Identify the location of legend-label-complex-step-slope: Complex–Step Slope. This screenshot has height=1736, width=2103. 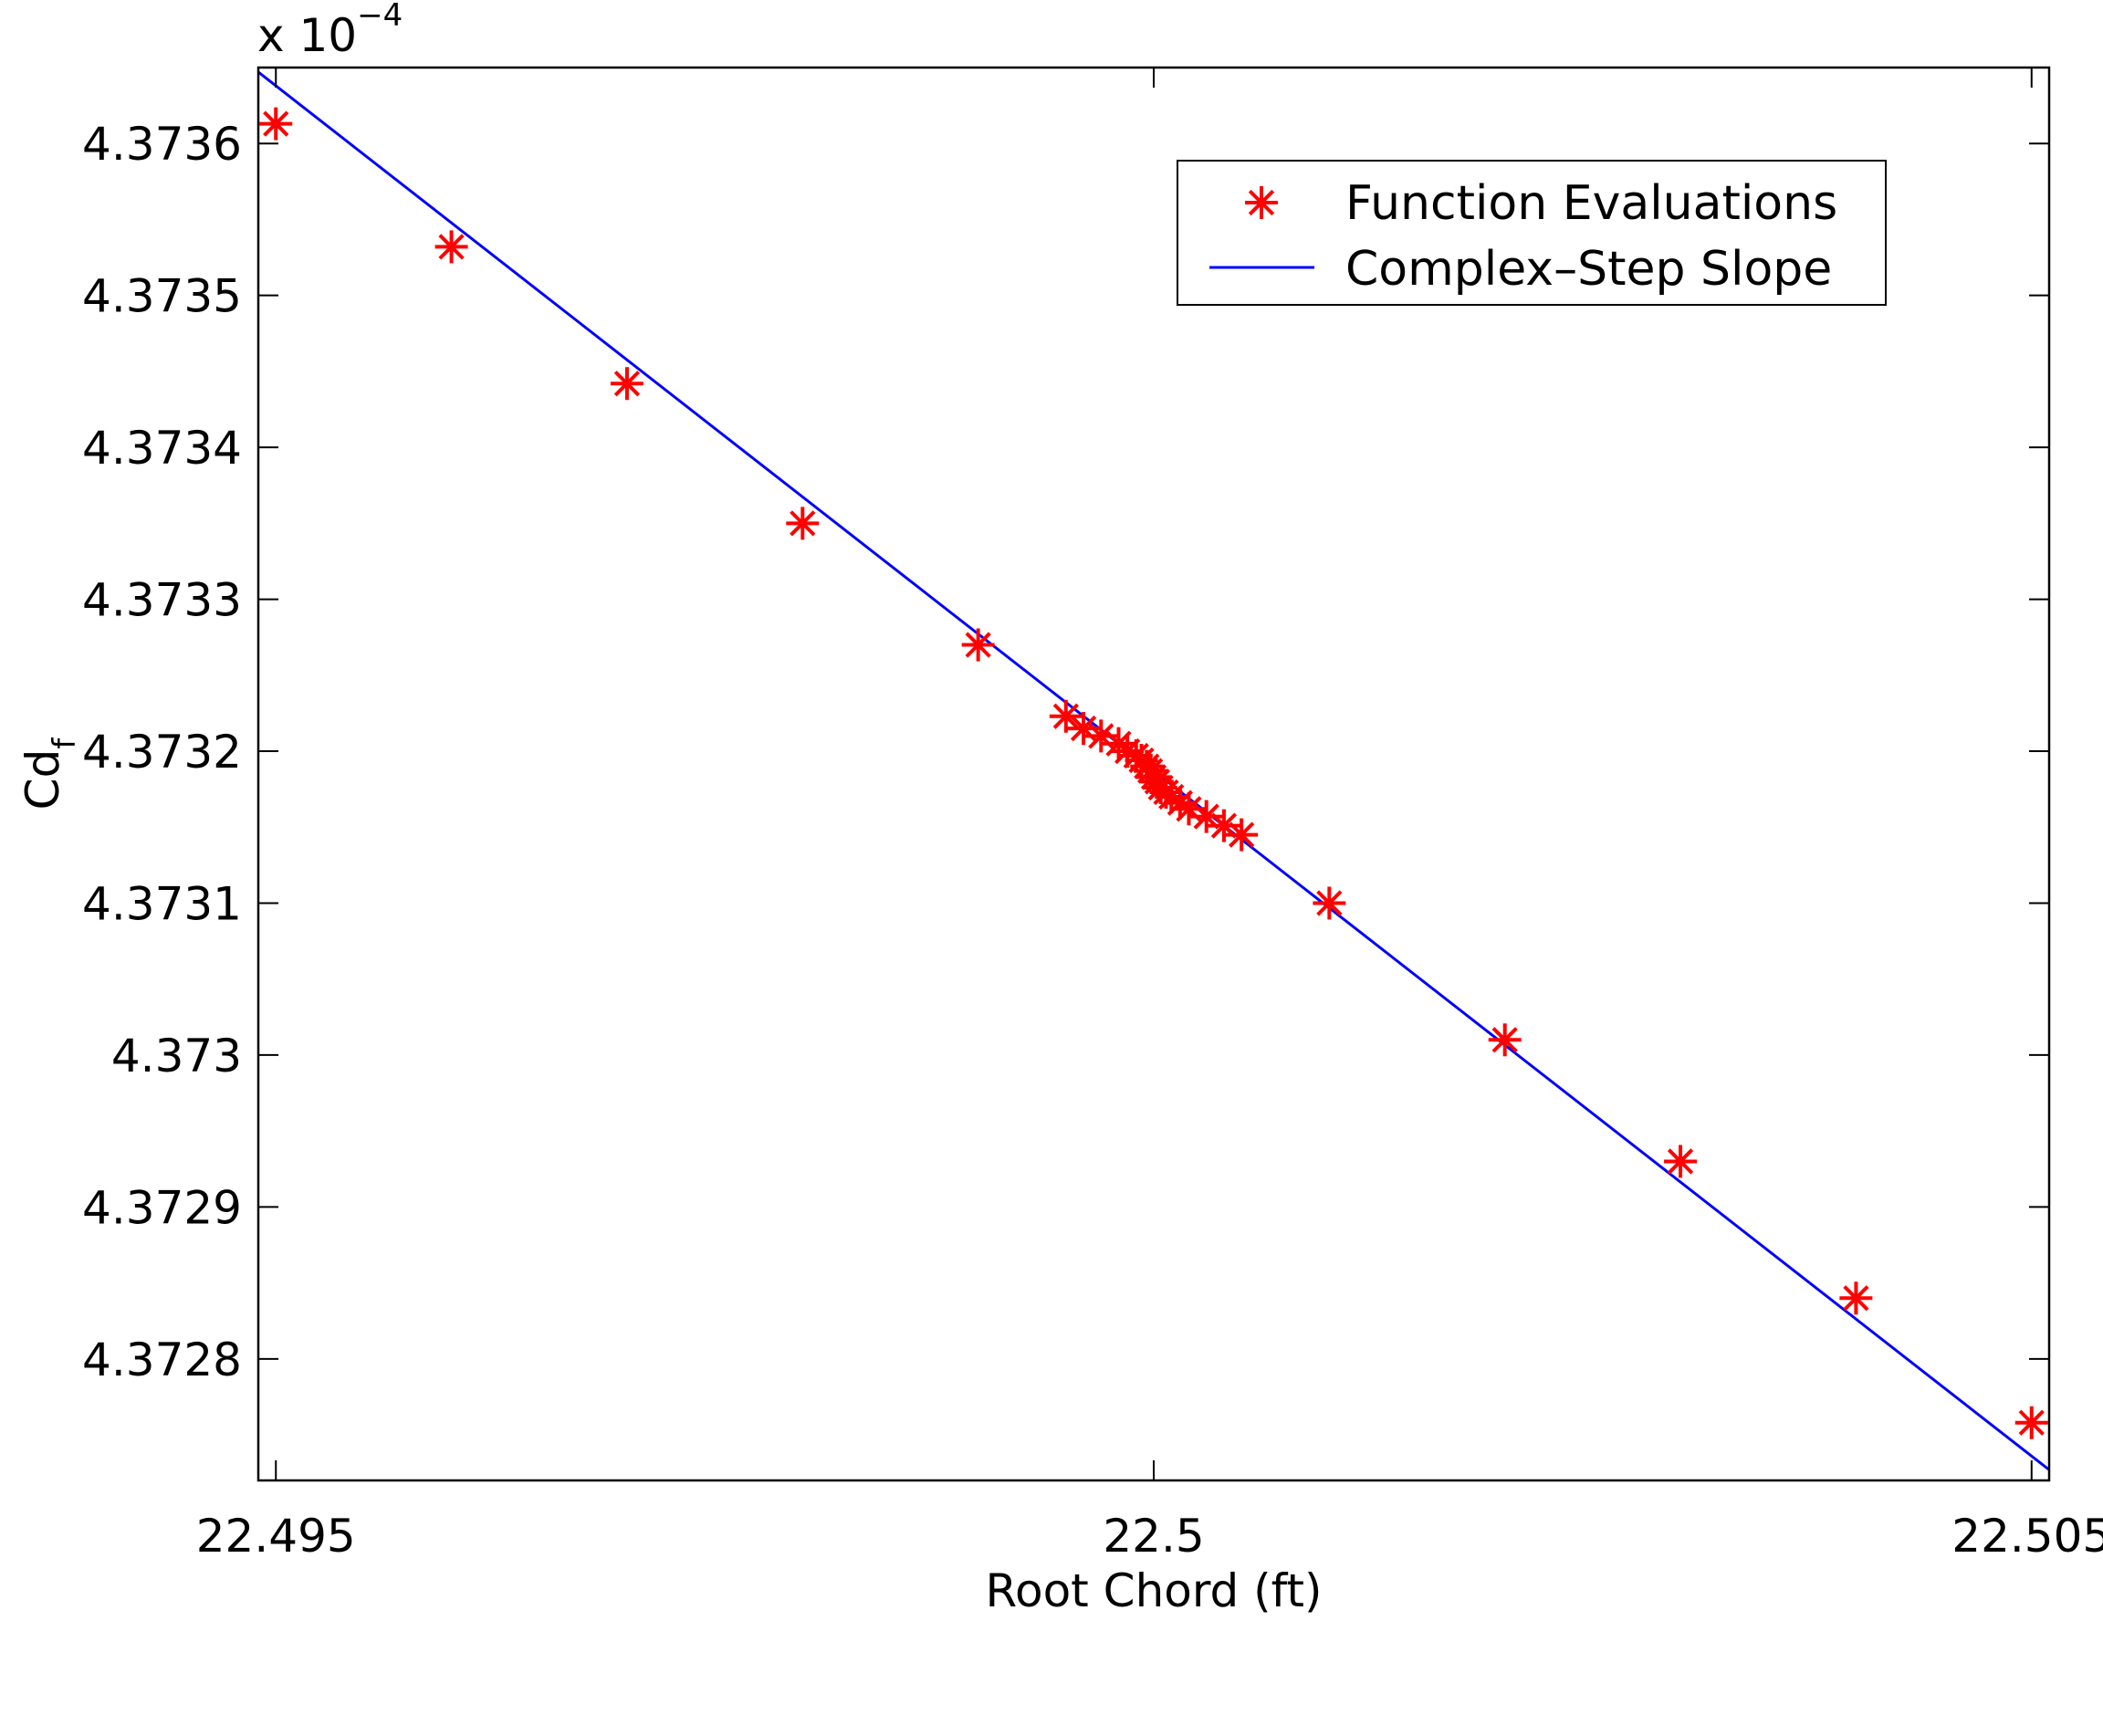
(1588, 269).